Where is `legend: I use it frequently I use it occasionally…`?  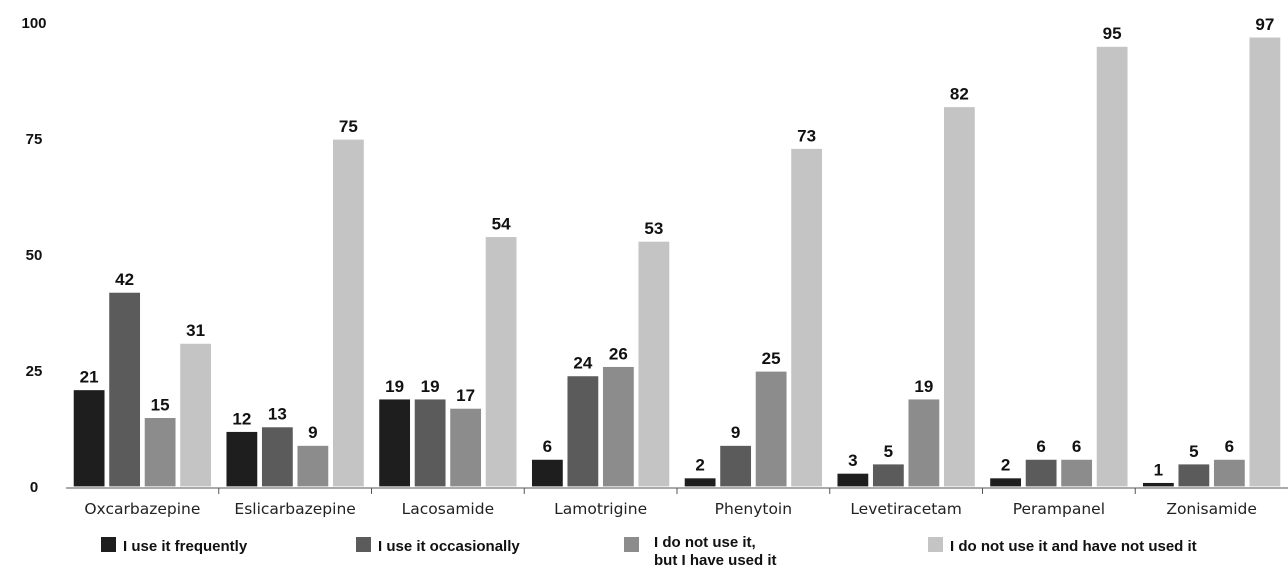 legend: I use it frequently I use it occasionally… is located at coordinates (649, 551).